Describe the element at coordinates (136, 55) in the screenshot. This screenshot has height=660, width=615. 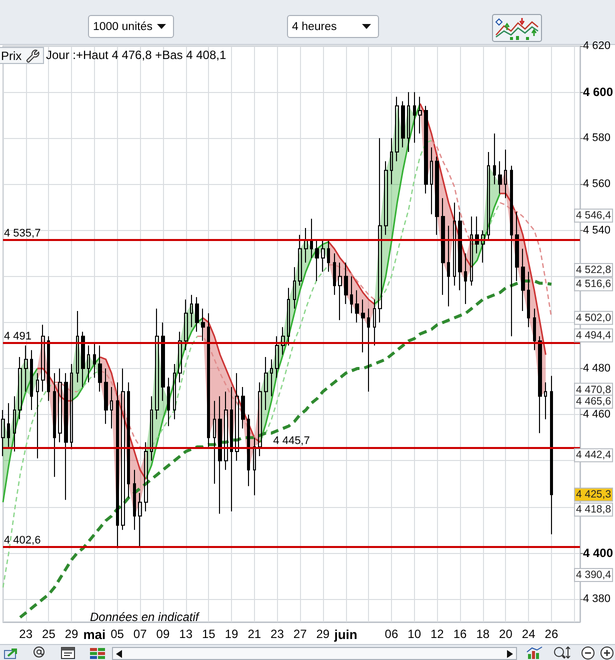
I see `chart-subtitle: Jour :+Haut 4 476,8 +Bas 4 408,1` at that location.